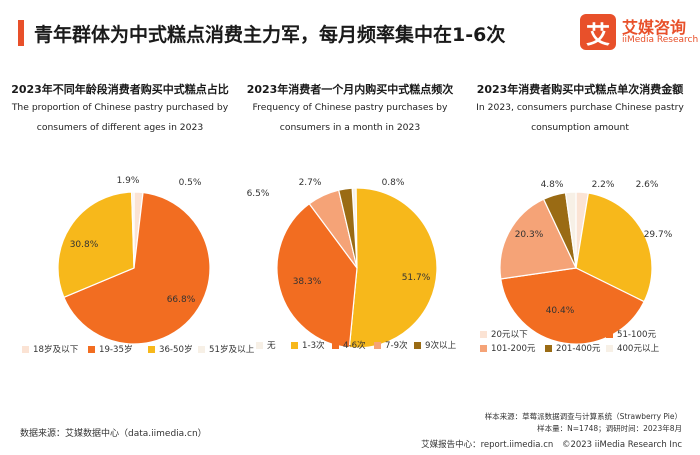 Image resolution: width=700 pixels, height=455 pixels. What do you see at coordinates (578, 349) in the screenshot?
I see `chart3-legend-label-4: 201-400元` at bounding box center [578, 349].